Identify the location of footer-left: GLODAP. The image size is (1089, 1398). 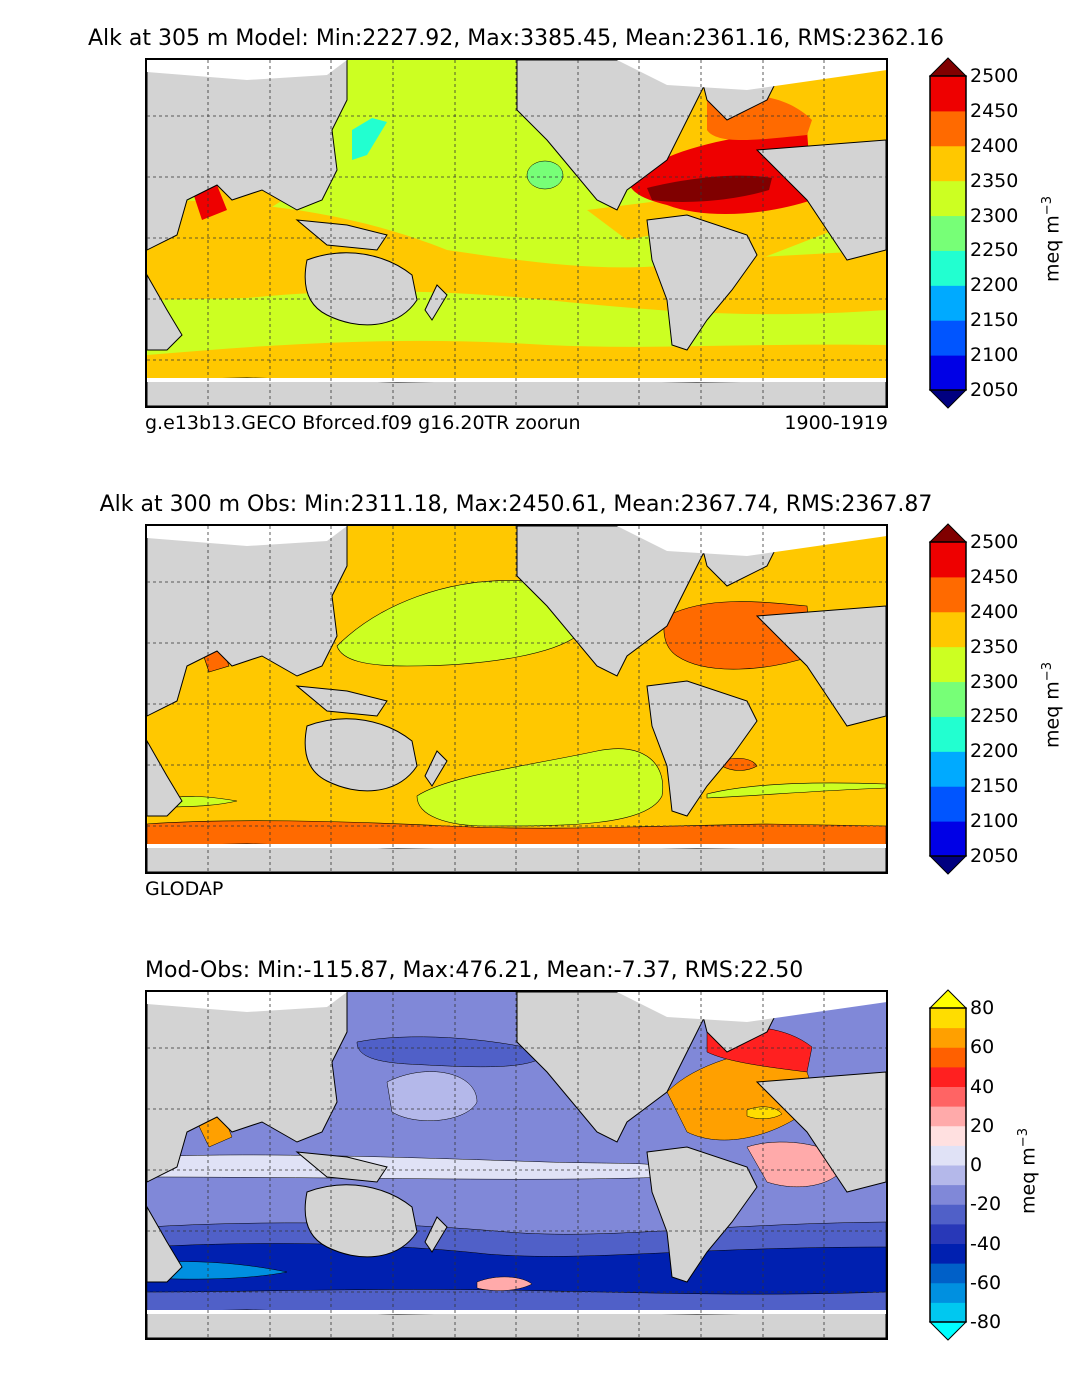
(184, 889).